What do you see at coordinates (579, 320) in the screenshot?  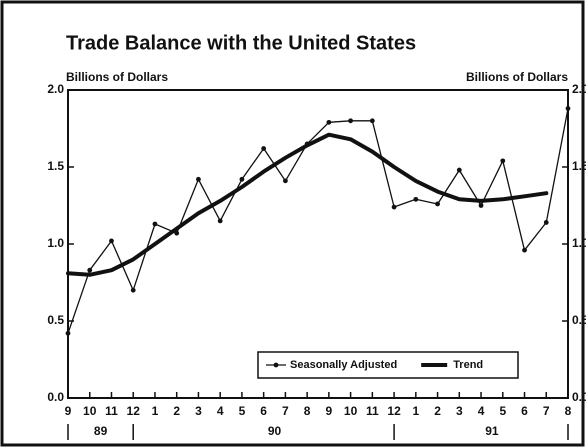 I see `y2-tick-label: 0.5` at bounding box center [579, 320].